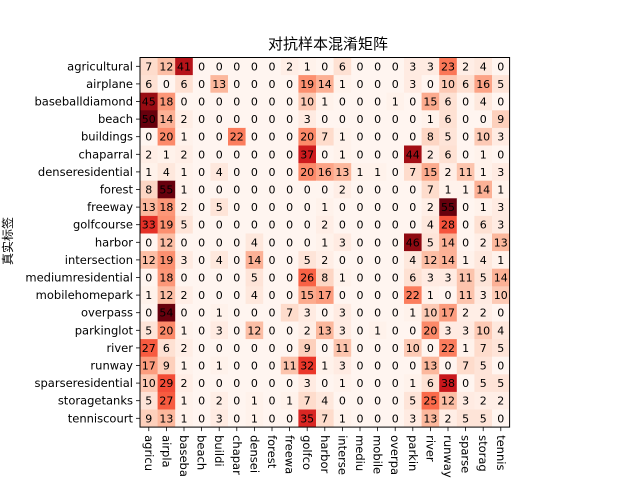  Describe the element at coordinates (166, 383) in the screenshot. I see `cell-value-label: 29` at that location.